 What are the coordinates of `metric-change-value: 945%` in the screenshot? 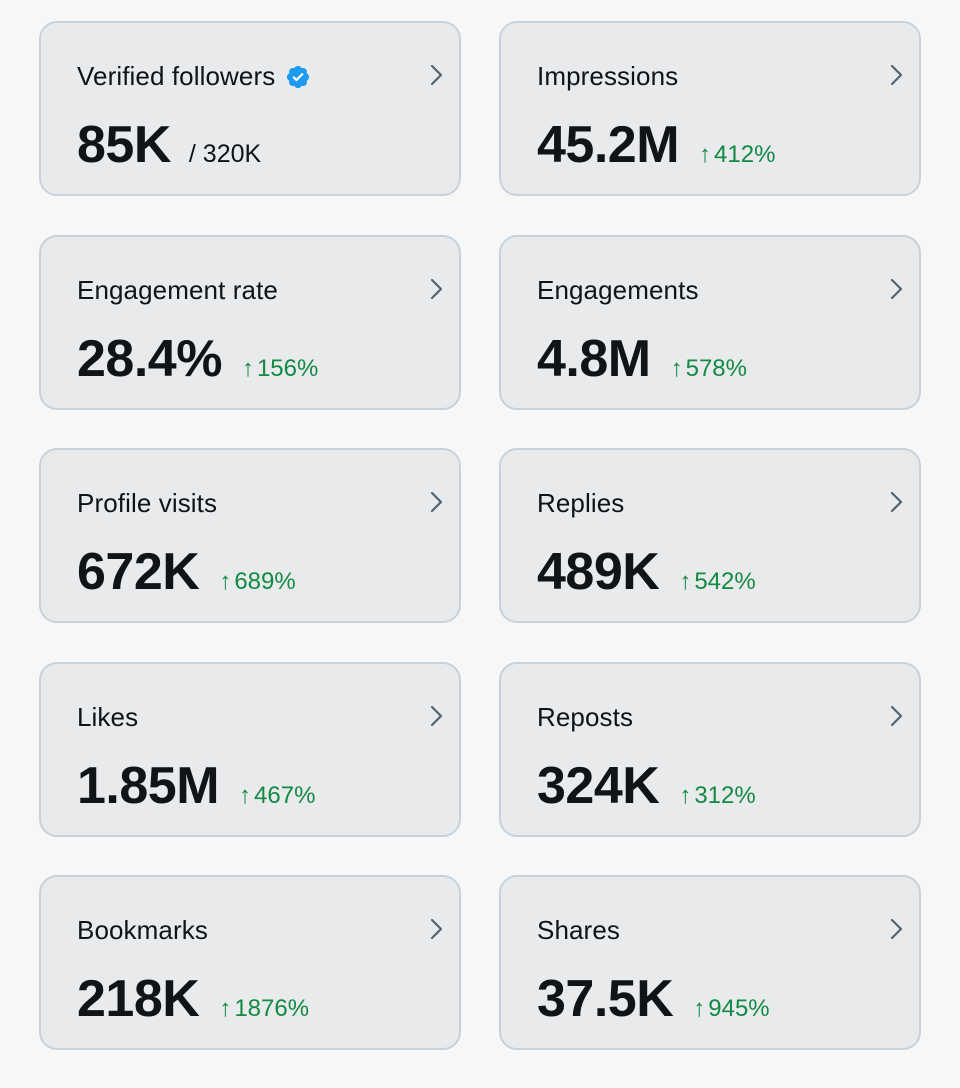 It's located at (739, 1008).